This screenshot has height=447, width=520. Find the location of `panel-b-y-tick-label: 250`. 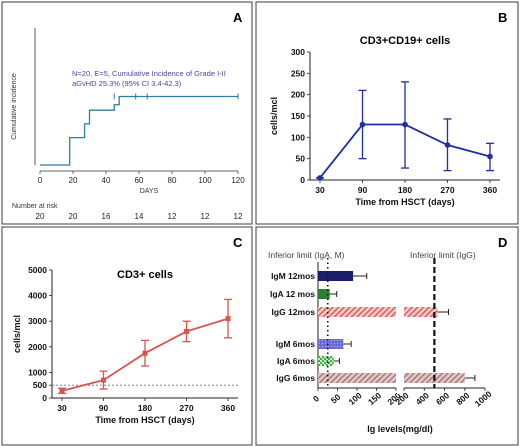

panel-b-y-tick-label: 250 is located at coordinates (298, 73).